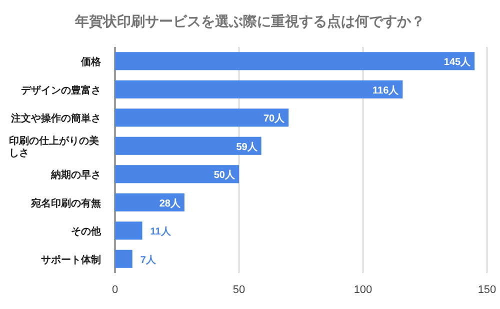  I want to click on chart-title: 年賀状印刷サービスを選ぶ際に重視する点は何ですか？, so click(249, 21).